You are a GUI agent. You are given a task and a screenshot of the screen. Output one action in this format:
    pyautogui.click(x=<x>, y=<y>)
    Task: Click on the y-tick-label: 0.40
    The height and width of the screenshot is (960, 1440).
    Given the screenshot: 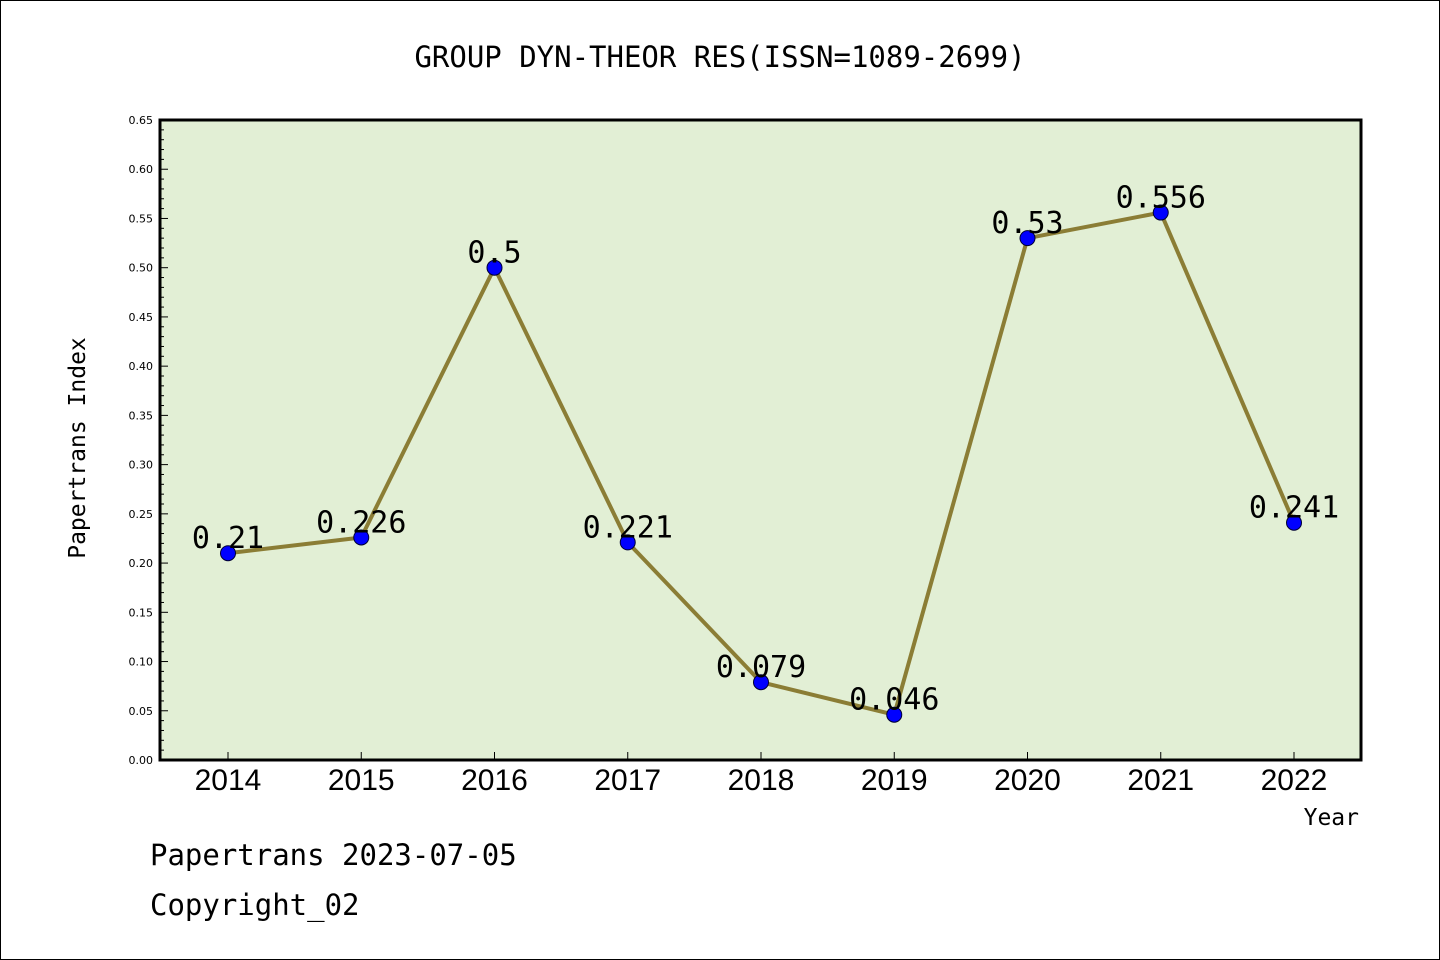 What is the action you would take?
    pyautogui.click(x=141, y=366)
    